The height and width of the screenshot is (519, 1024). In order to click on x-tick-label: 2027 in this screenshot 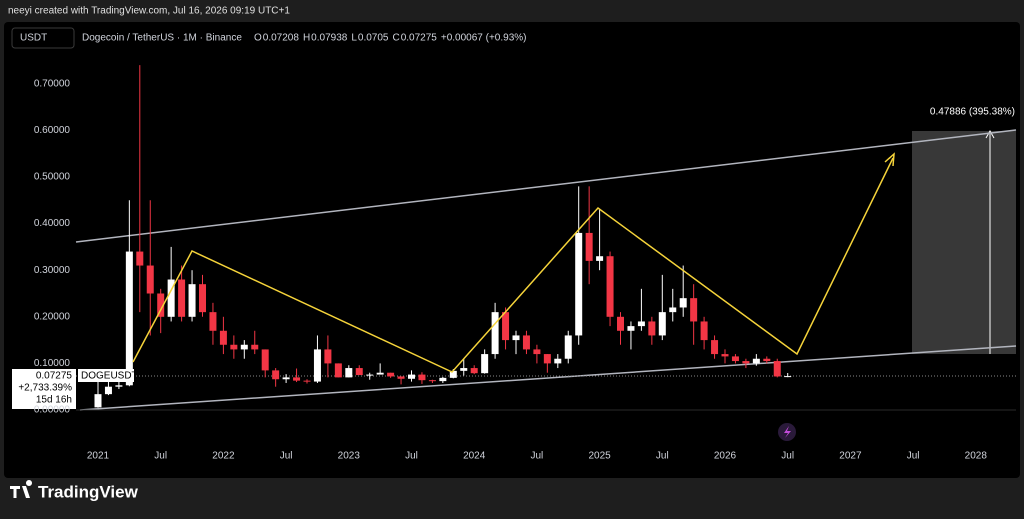, I will do `click(850, 456)`.